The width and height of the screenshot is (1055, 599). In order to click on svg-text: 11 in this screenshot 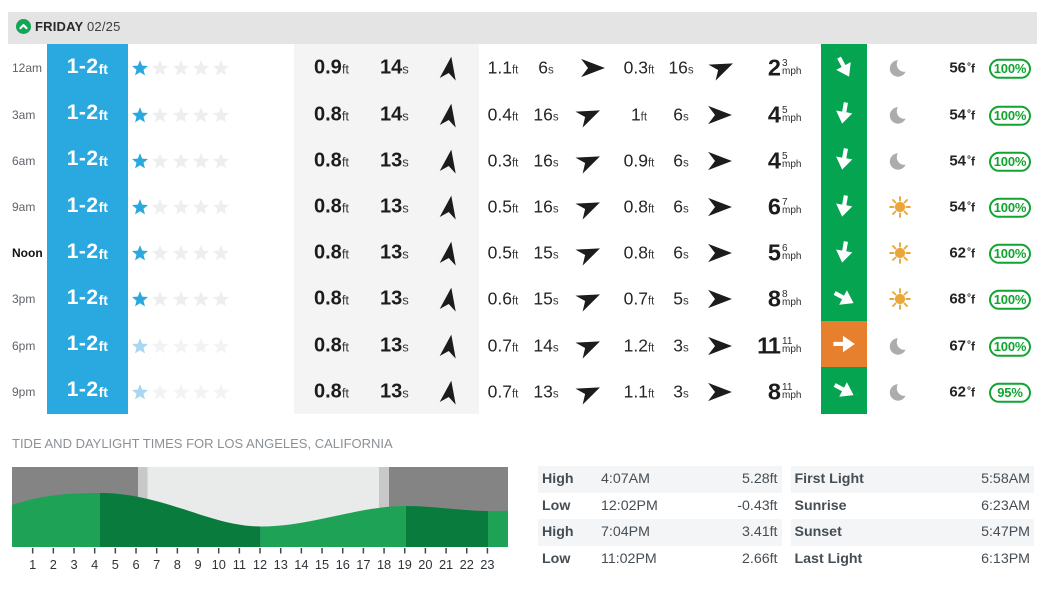, I will do `click(239, 564)`.